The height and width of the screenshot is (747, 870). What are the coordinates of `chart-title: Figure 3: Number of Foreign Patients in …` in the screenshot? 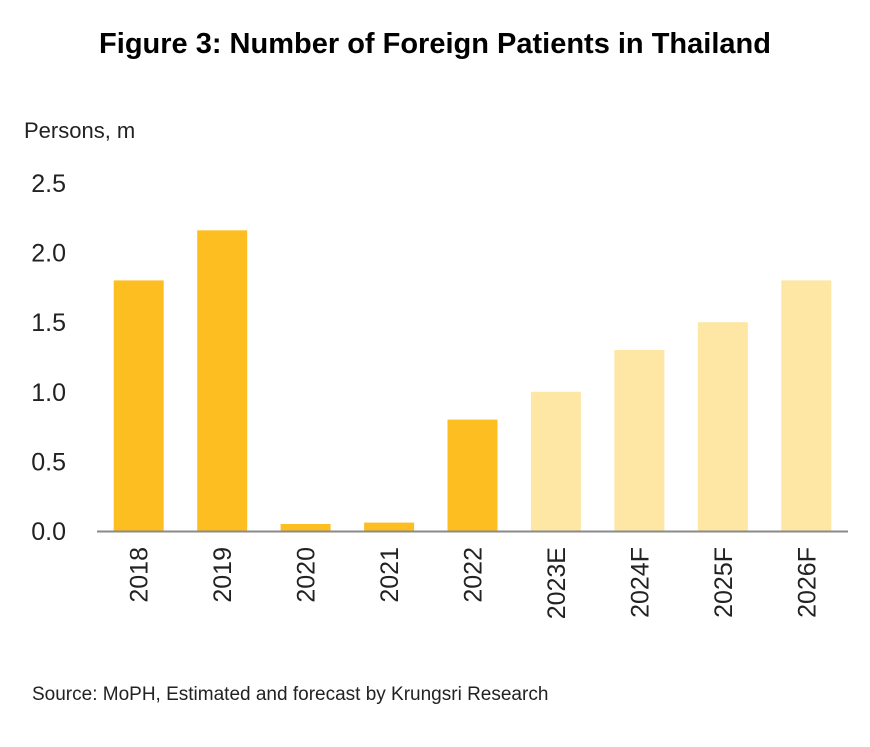 It's located at (435, 44).